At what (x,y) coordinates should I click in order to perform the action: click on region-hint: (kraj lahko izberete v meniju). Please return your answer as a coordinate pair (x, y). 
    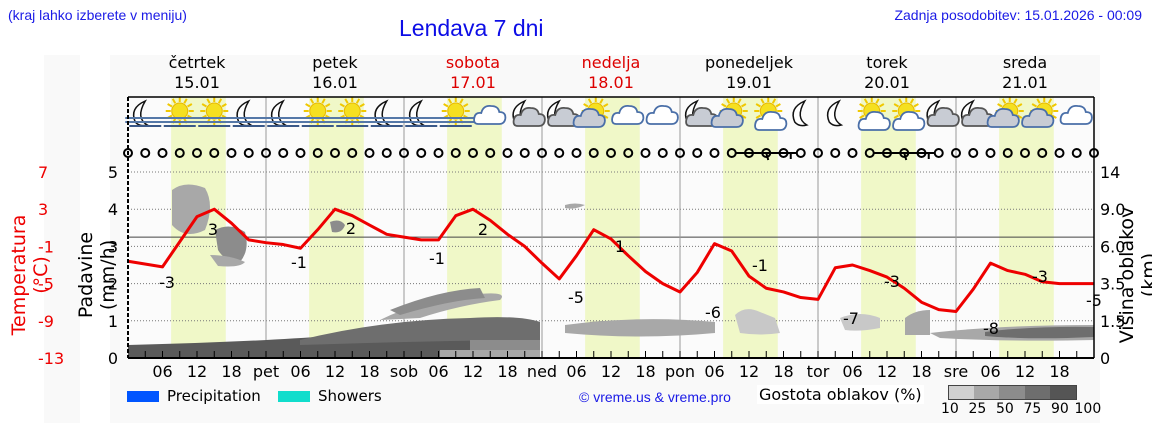
    Looking at the image, I should click on (97, 15).